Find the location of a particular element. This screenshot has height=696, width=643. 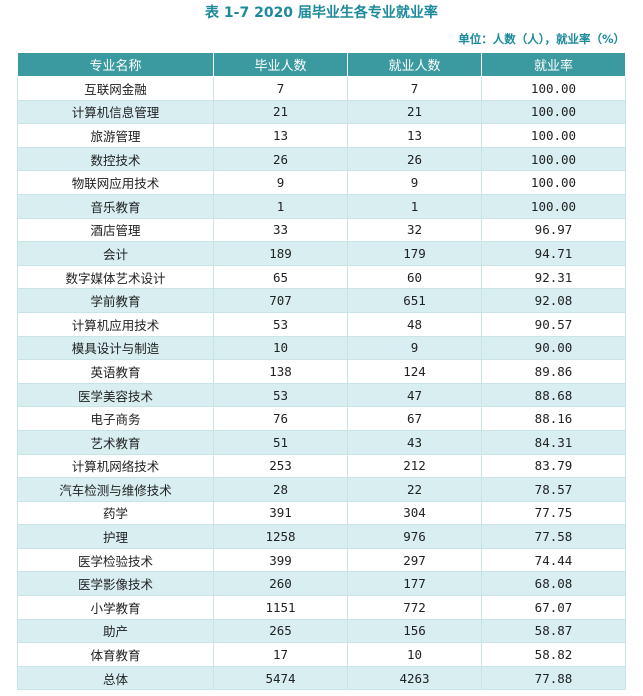

cell-graduates: 13 is located at coordinates (280, 135).